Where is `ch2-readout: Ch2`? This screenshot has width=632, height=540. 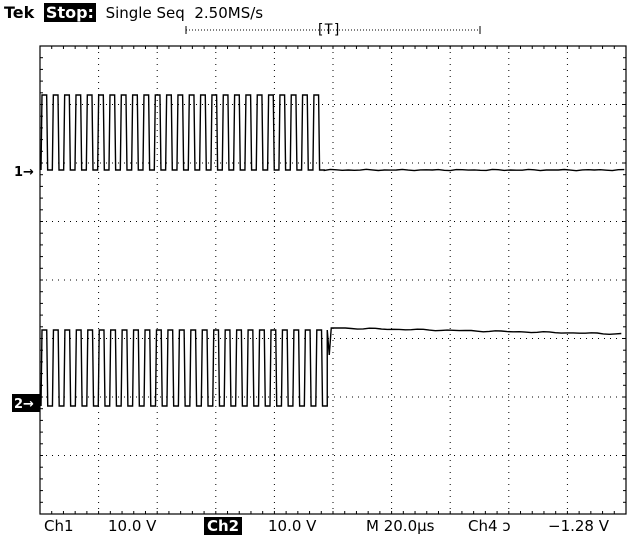 ch2-readout: Ch2 is located at coordinates (223, 526).